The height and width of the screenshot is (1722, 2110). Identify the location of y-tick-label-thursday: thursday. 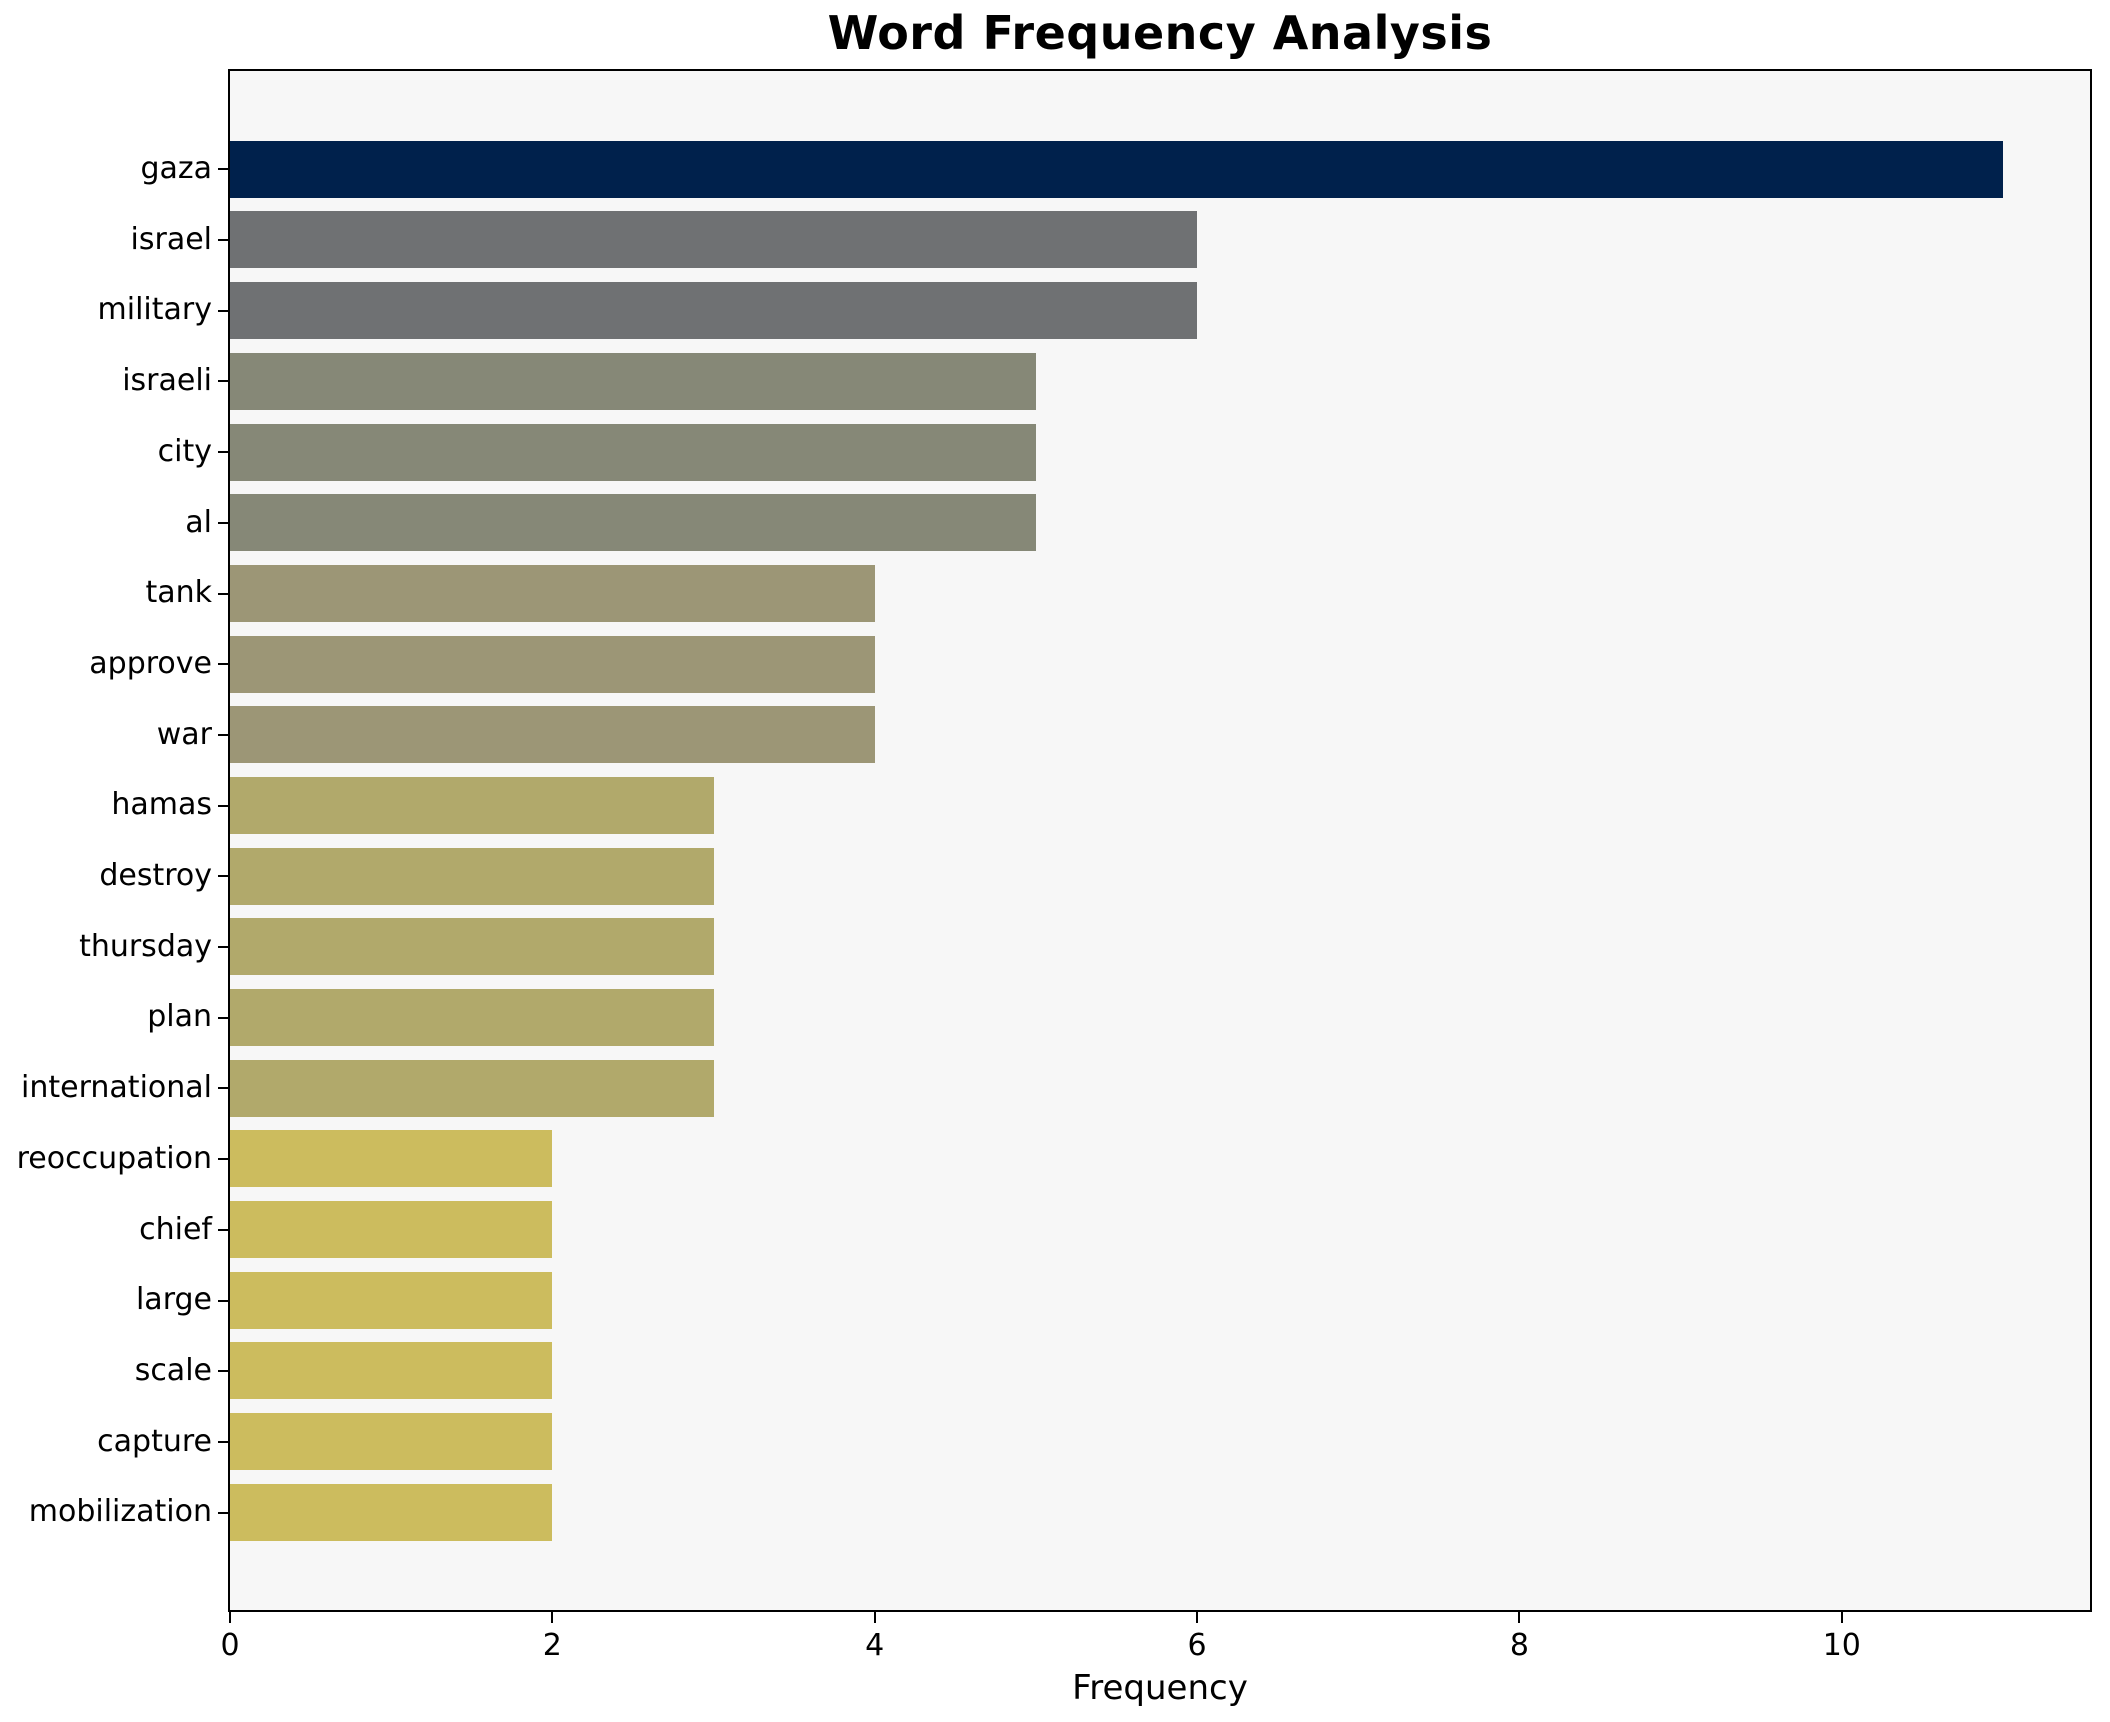
(145, 946).